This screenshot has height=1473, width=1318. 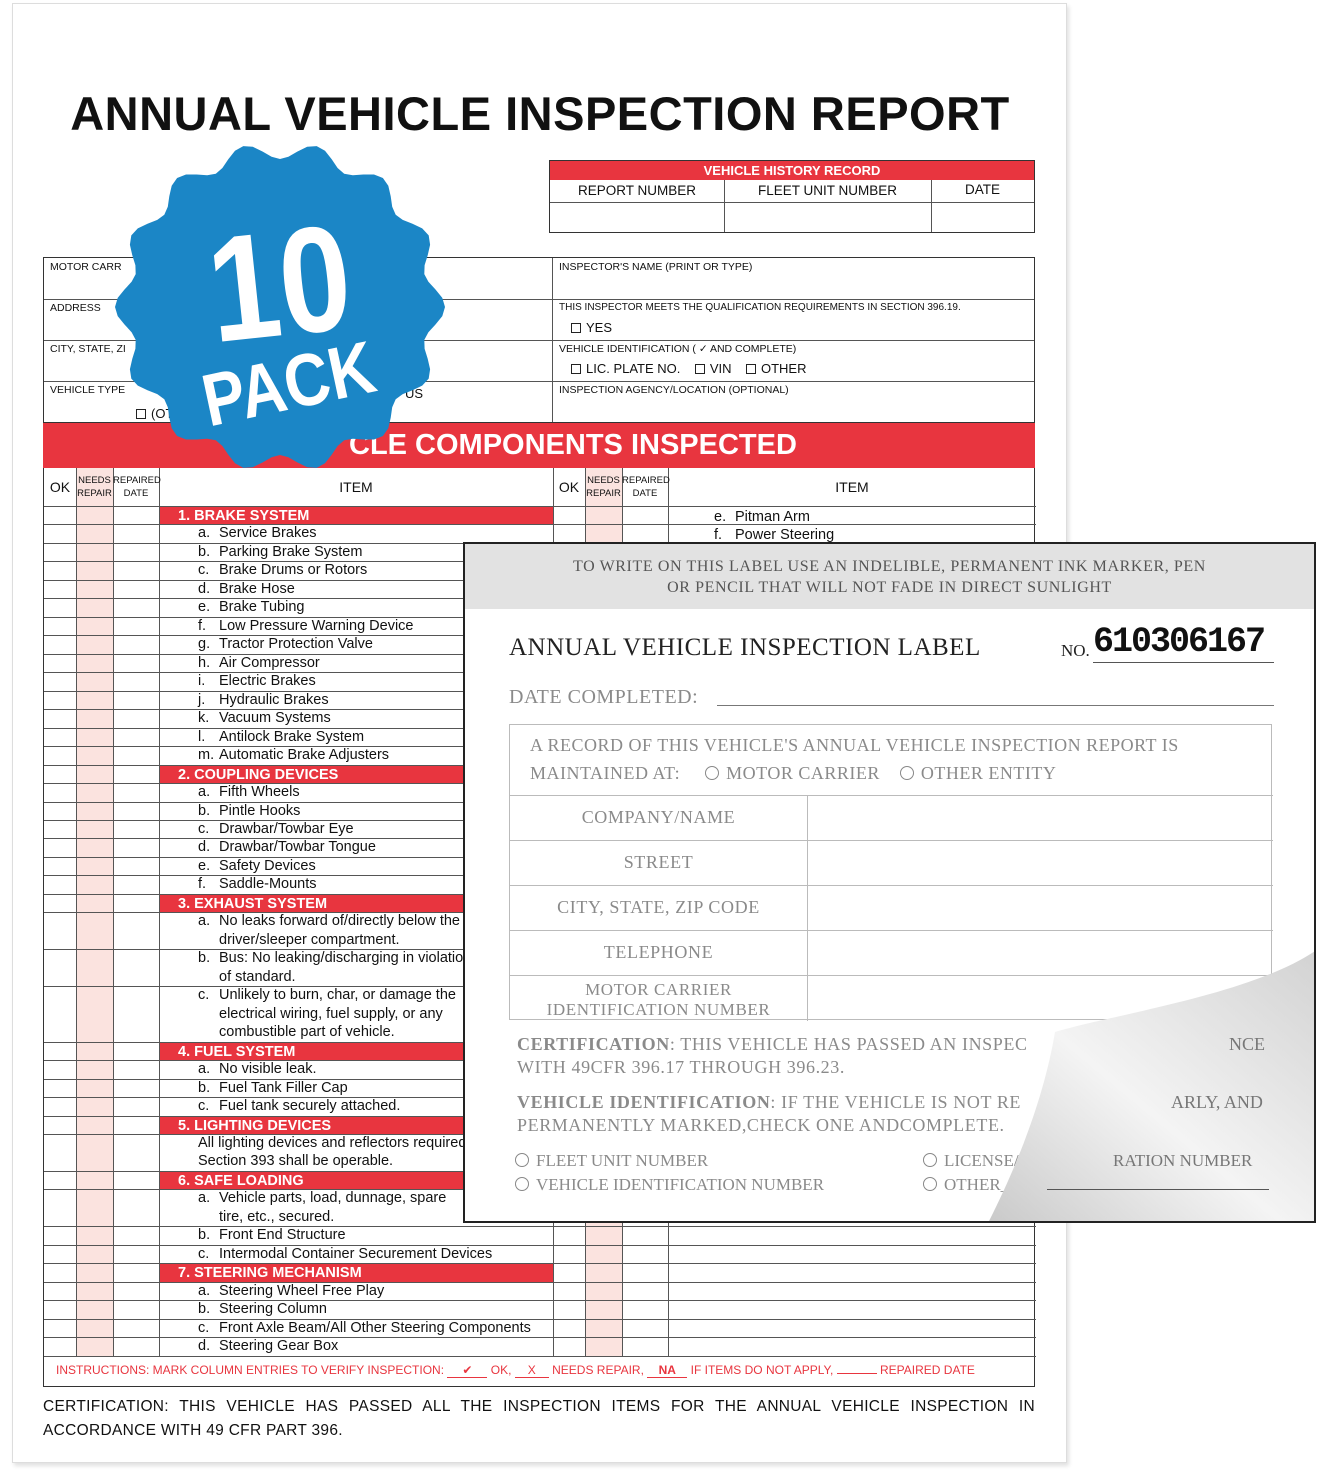 What do you see at coordinates (137, 487) in the screenshot?
I see `repaired-date-header: REPAIRED DATE` at bounding box center [137, 487].